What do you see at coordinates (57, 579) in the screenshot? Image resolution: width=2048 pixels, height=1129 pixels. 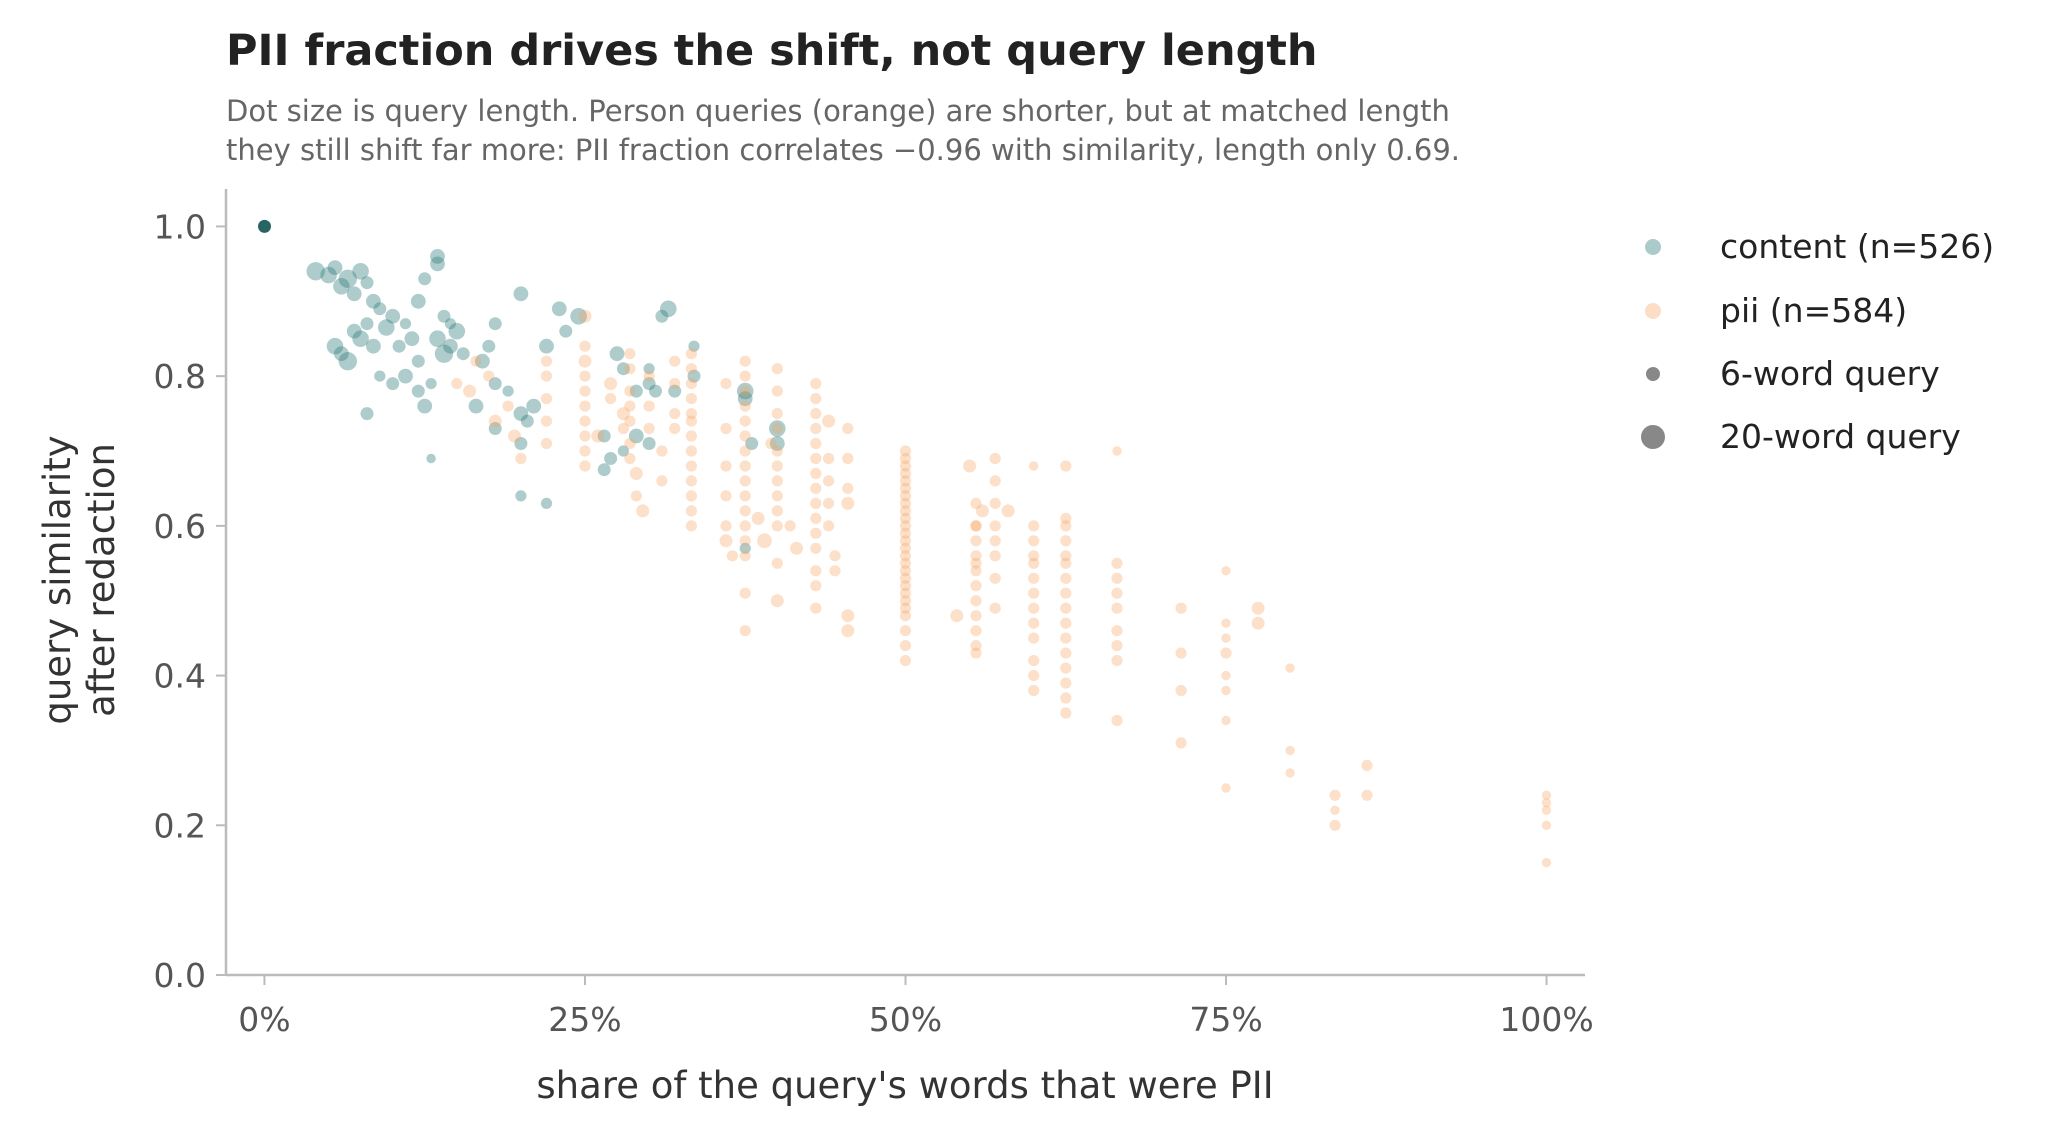 I see `y-axis-title-line-1: query similarity` at bounding box center [57, 579].